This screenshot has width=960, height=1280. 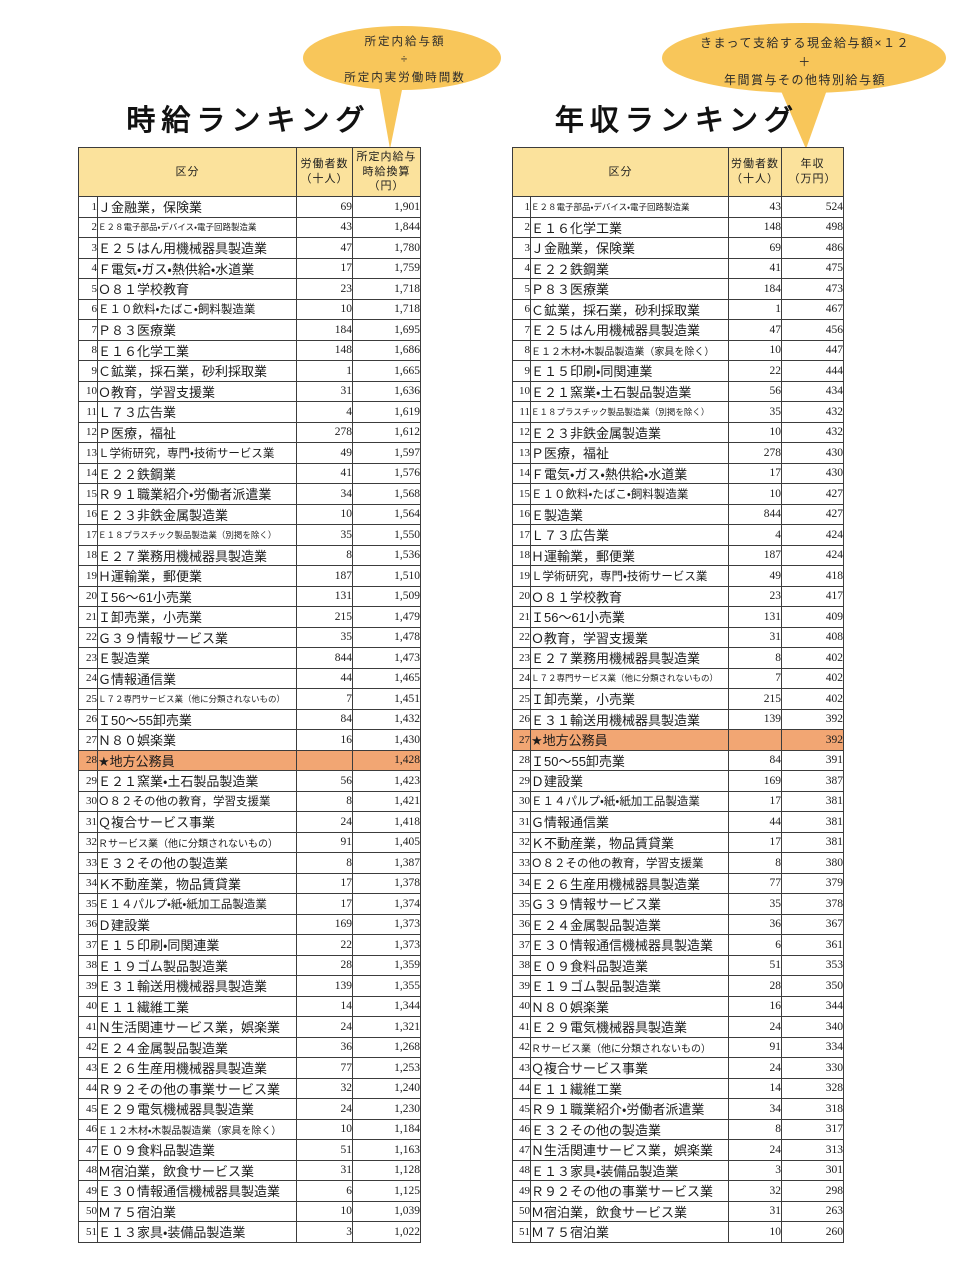 What do you see at coordinates (88, 576) in the screenshot?
I see `rank-cell: 19` at bounding box center [88, 576].